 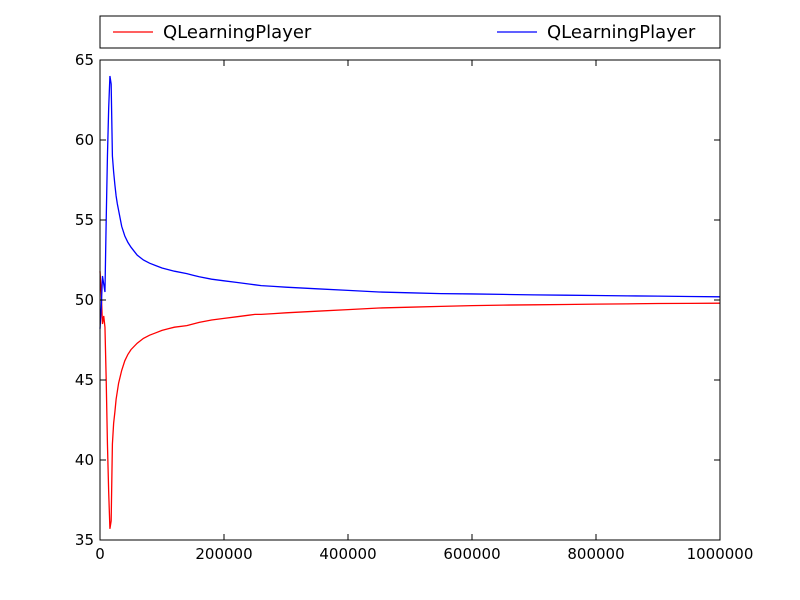 What do you see at coordinates (84, 220) in the screenshot?
I see `y-tick-label: 55` at bounding box center [84, 220].